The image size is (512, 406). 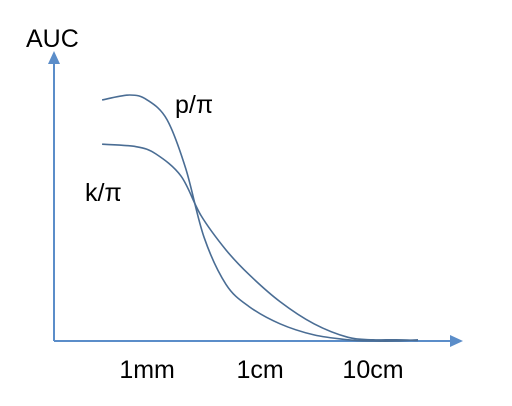 I want to click on y-axis-label: AUC, so click(x=52, y=39).